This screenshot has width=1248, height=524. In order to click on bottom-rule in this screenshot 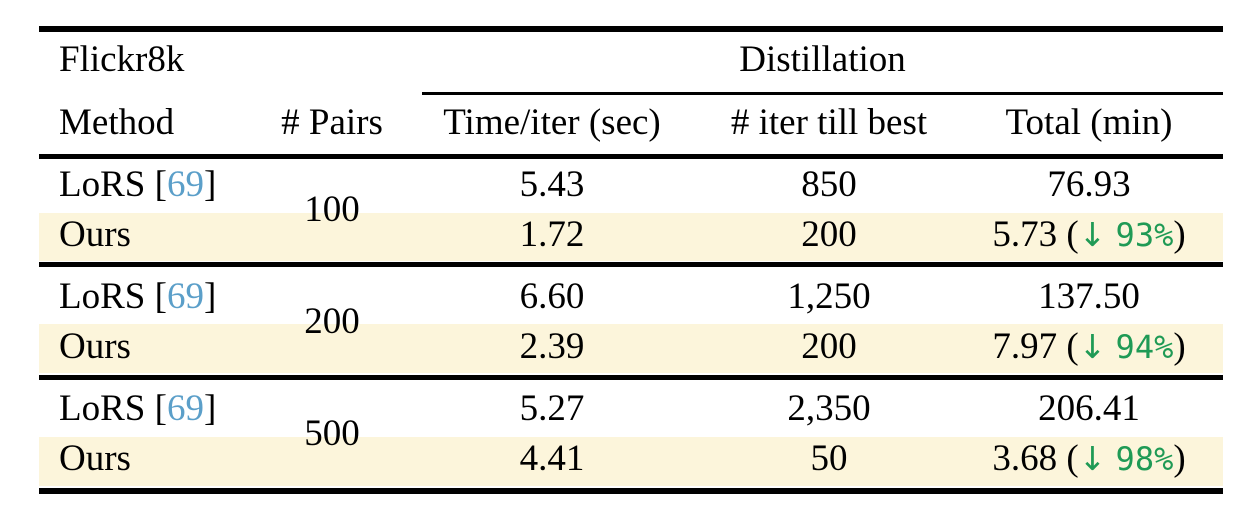, I will do `click(631, 491)`.